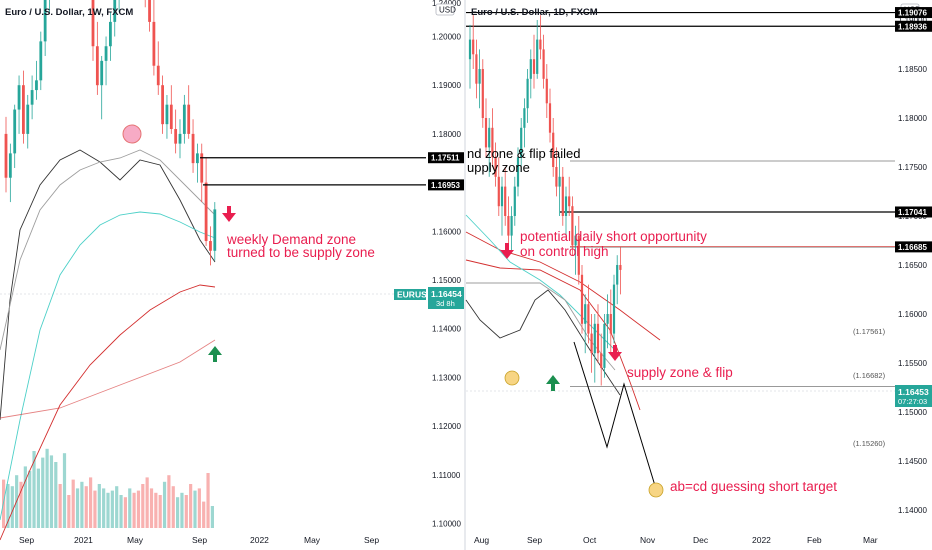 The image size is (932, 550). I want to click on weekly-currency-label: USD, so click(447, 10).